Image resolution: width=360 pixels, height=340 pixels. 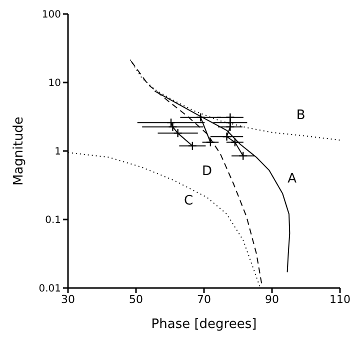 I want to click on y-tick-label: 100, so click(x=51, y=15).